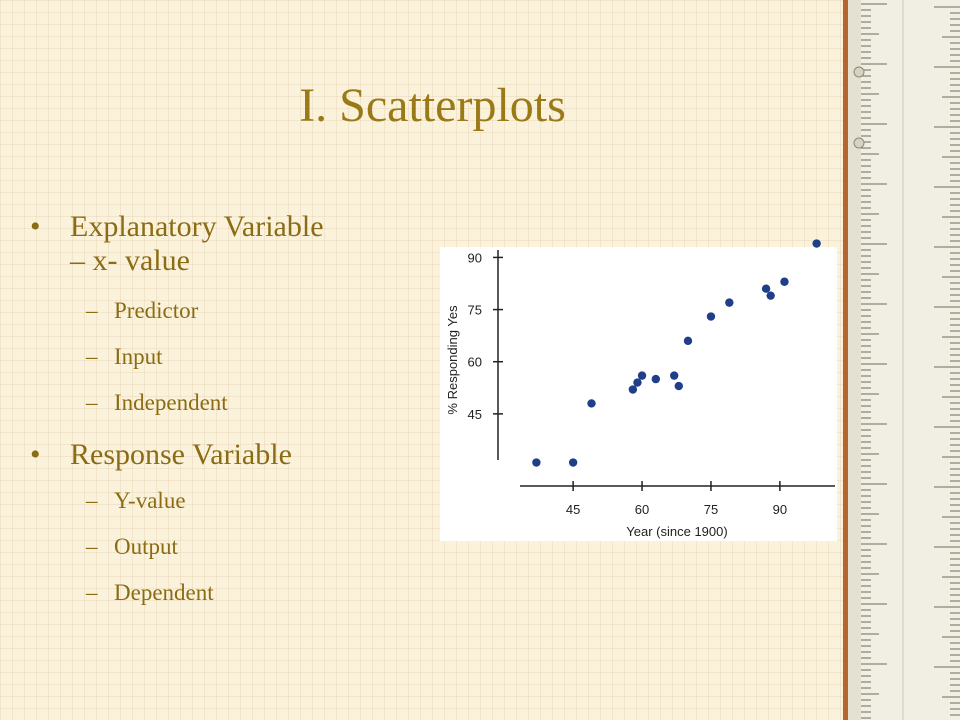 This screenshot has width=960, height=720. I want to click on y-tick-label: 45, so click(475, 414).